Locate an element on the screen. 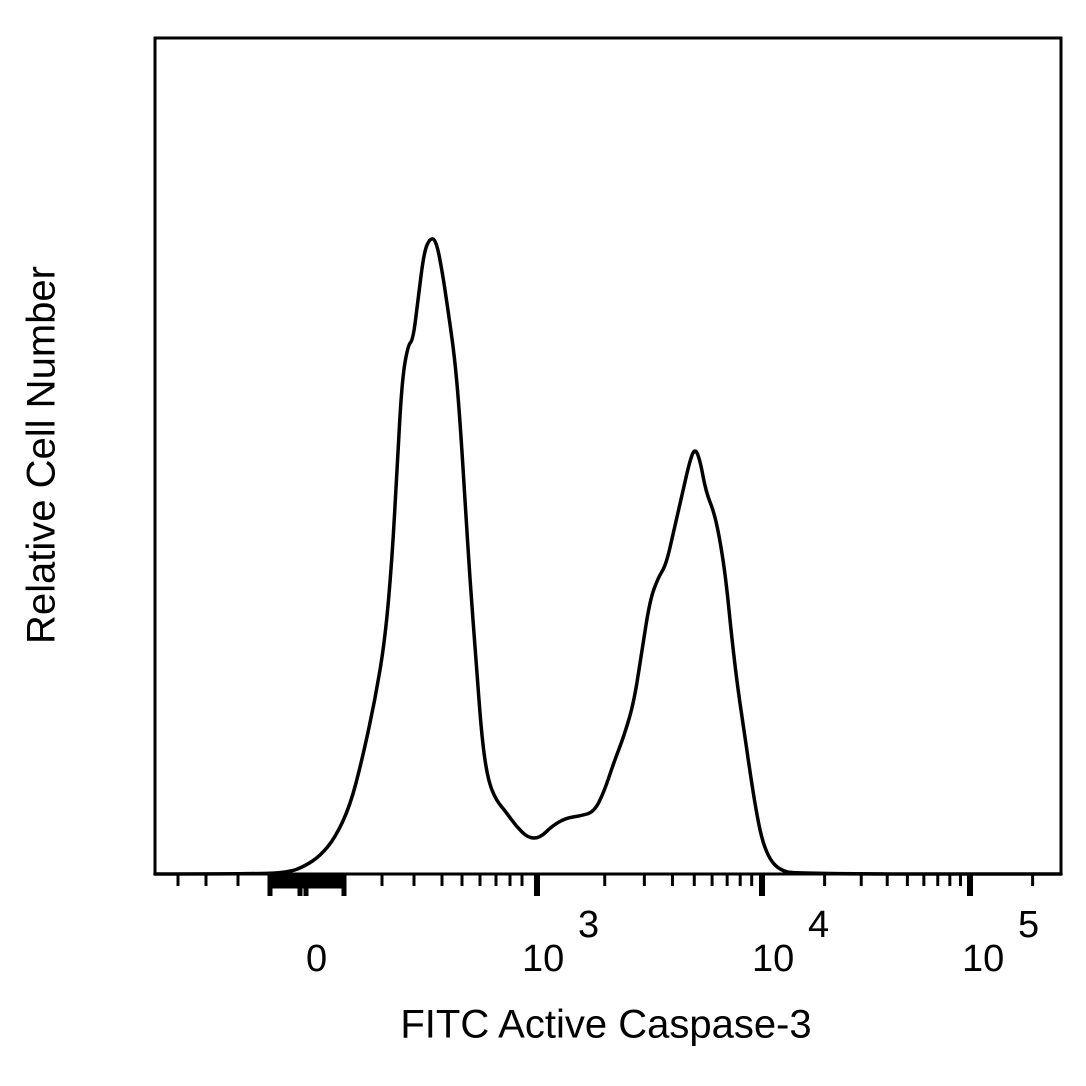 The height and width of the screenshot is (1086, 1086). x-tick-label-1e3: 10 3 is located at coordinates (561, 942).